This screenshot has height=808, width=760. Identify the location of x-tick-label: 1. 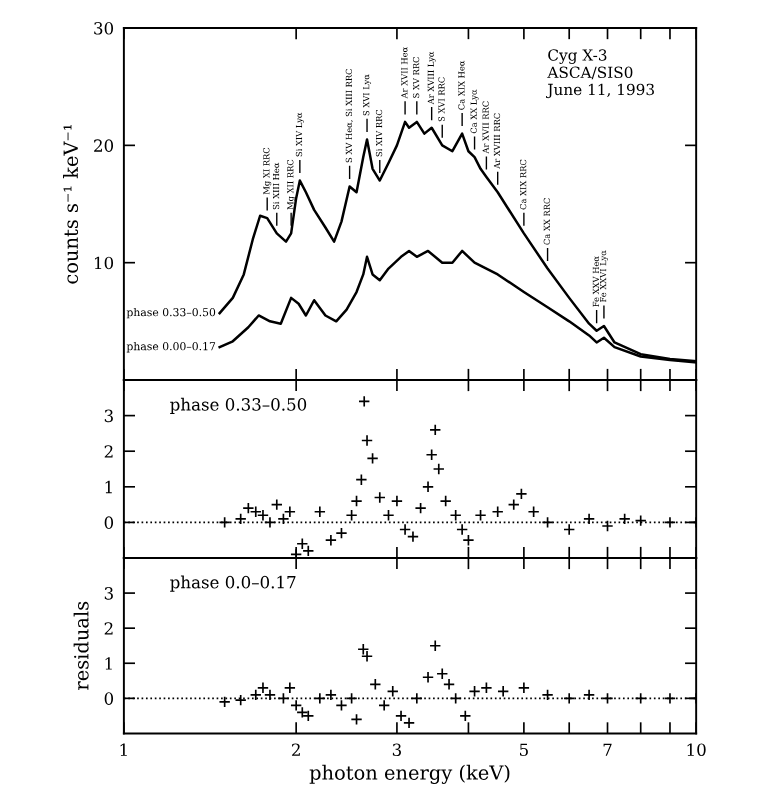
(123, 749).